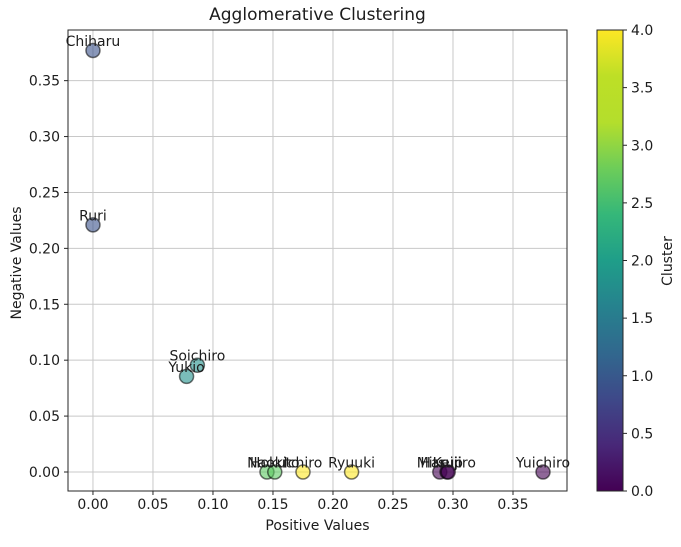  I want to click on colorbar-tick-label: 1.5, so click(642, 319).